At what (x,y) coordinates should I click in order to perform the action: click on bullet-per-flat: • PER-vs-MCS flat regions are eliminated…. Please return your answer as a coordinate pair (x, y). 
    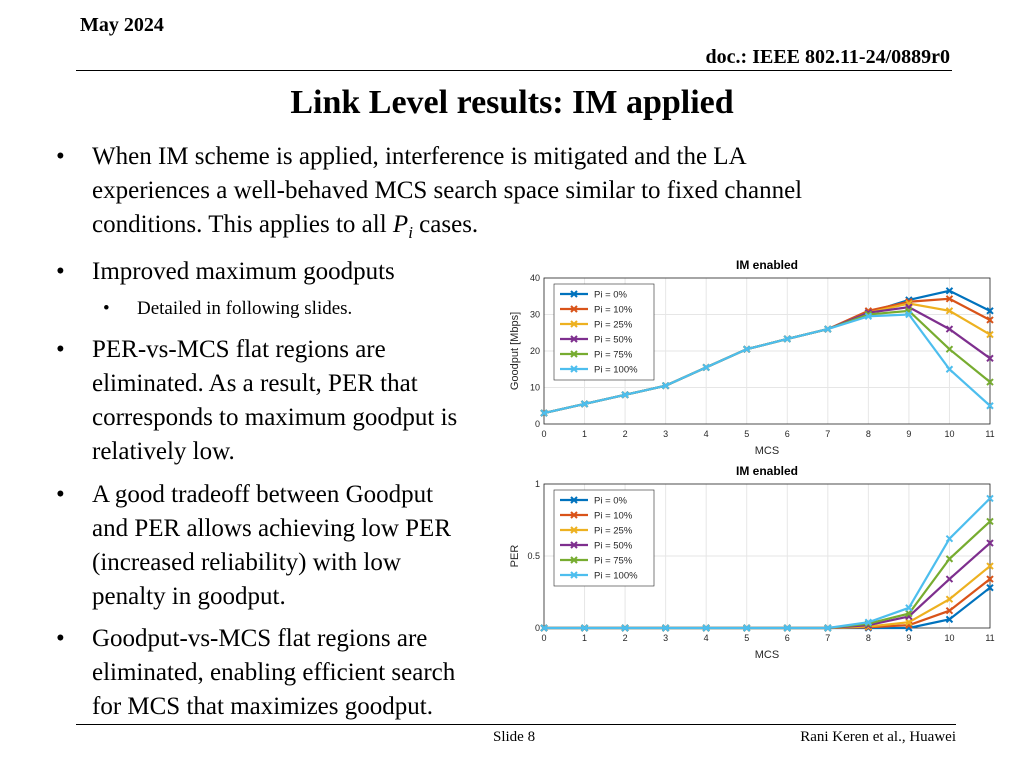
    Looking at the image, I should click on (257, 401).